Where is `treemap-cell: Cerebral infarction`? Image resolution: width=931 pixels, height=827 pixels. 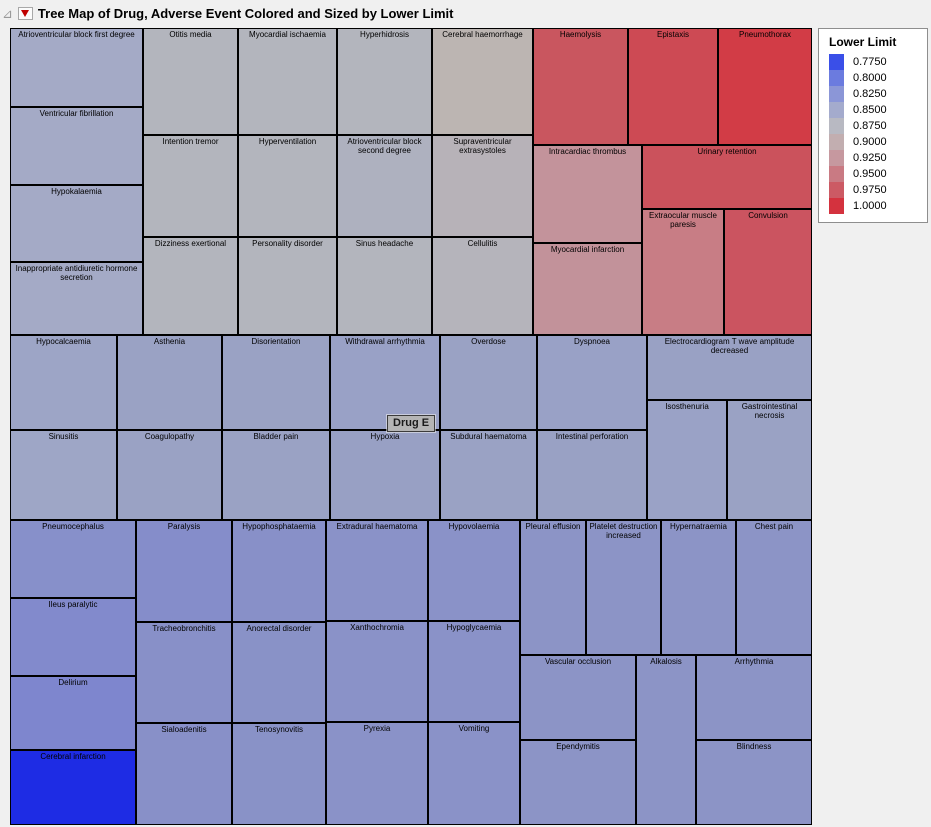
treemap-cell: Cerebral infarction is located at coordinates (73, 787).